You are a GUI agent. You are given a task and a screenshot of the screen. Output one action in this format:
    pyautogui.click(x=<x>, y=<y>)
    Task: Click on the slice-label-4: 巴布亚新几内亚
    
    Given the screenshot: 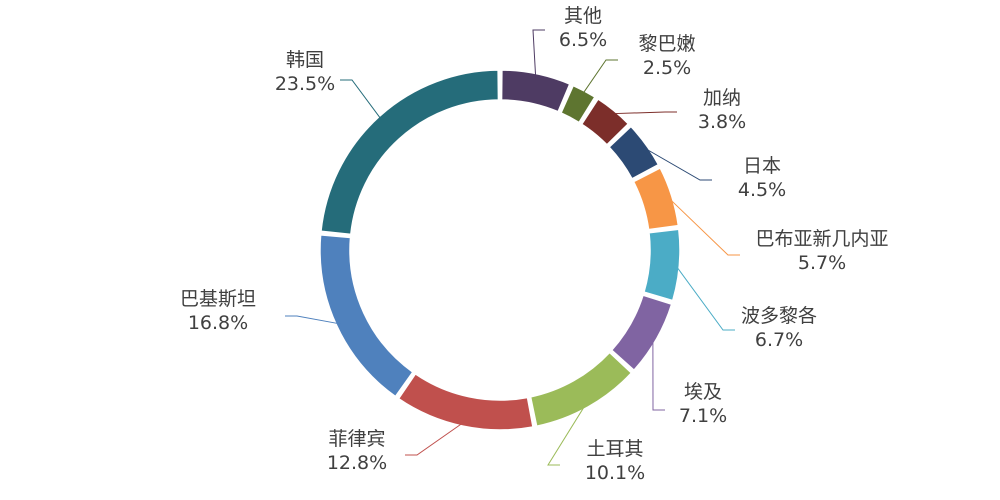 What is the action you would take?
    pyautogui.click(x=821, y=239)
    